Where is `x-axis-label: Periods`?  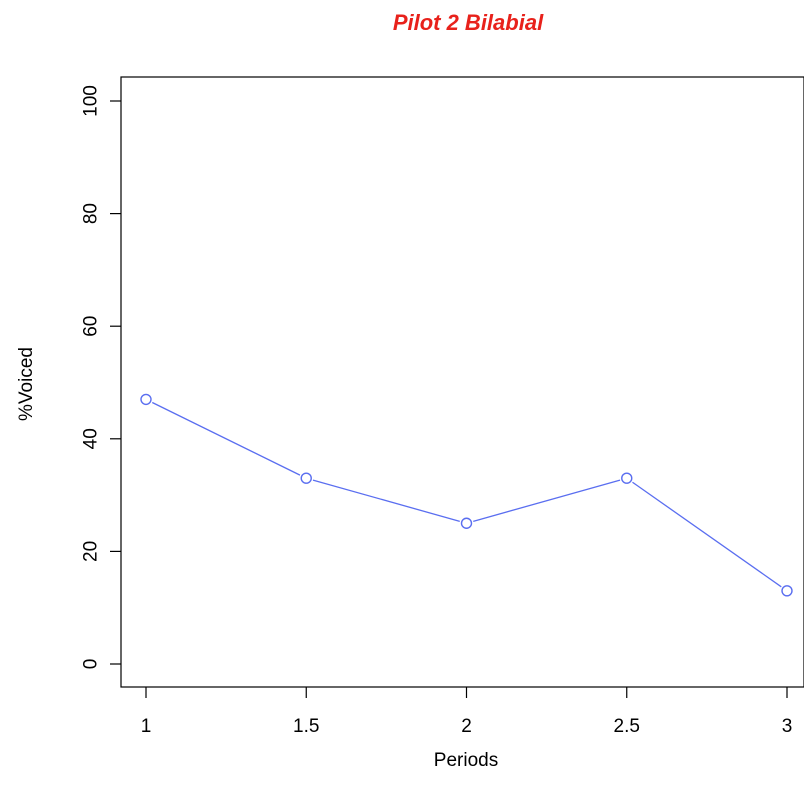
x-axis-label: Periods is located at coordinates (466, 760).